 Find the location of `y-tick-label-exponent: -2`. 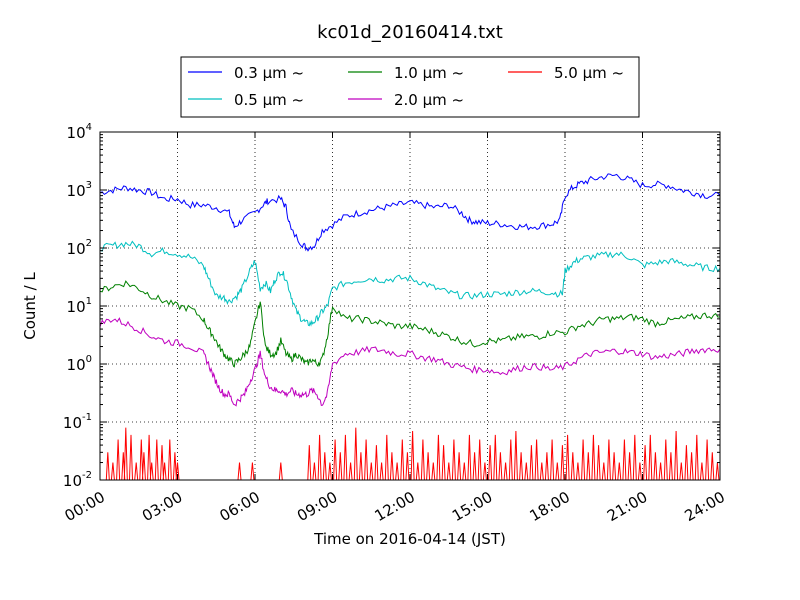

y-tick-label-exponent: -2 is located at coordinates (87, 475).